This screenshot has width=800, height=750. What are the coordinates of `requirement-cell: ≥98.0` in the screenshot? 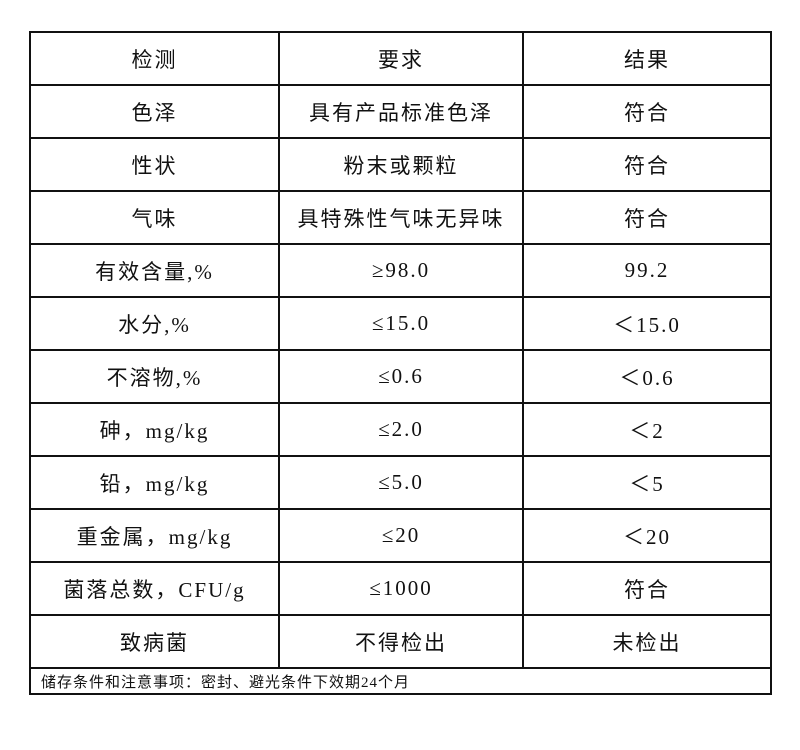 It's located at (401, 270).